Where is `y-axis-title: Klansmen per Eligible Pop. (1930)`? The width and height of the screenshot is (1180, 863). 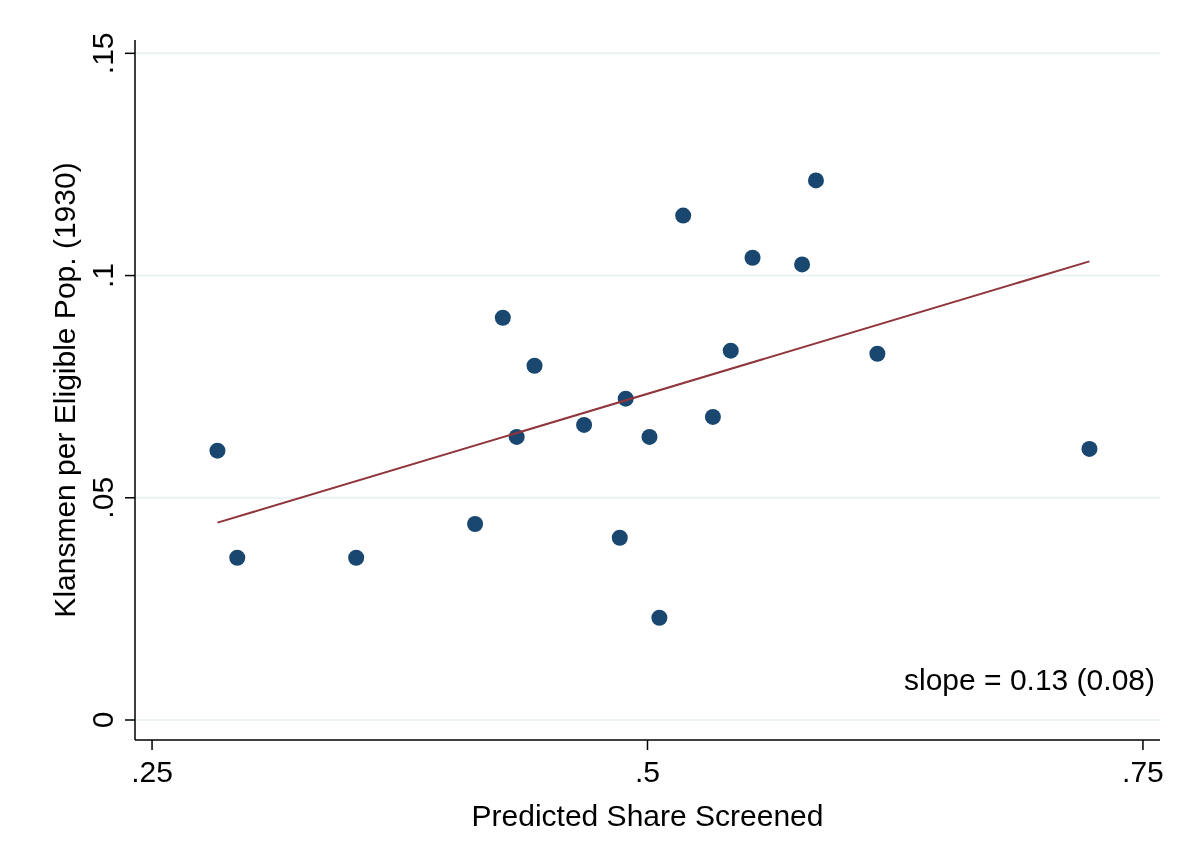 y-axis-title: Klansmen per Eligible Pop. (1930) is located at coordinates (64, 390).